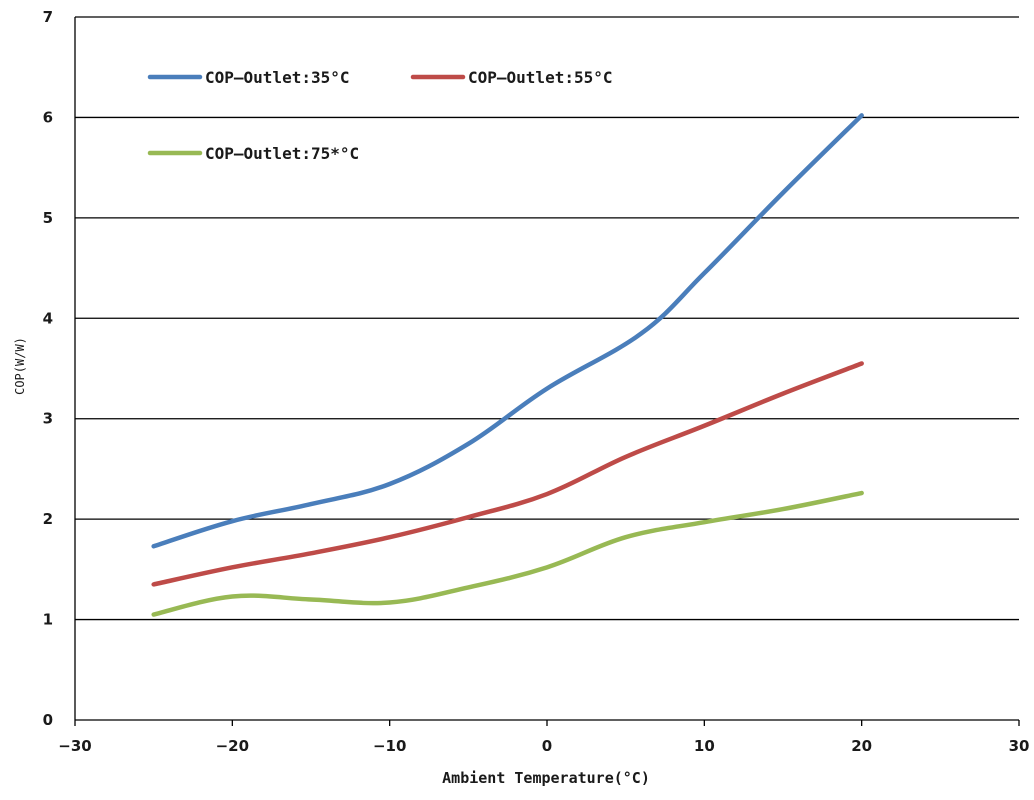 The image size is (1034, 800). Describe the element at coordinates (546, 778) in the screenshot. I see `x-axis-title: Ambient Temperature(°C)` at that location.